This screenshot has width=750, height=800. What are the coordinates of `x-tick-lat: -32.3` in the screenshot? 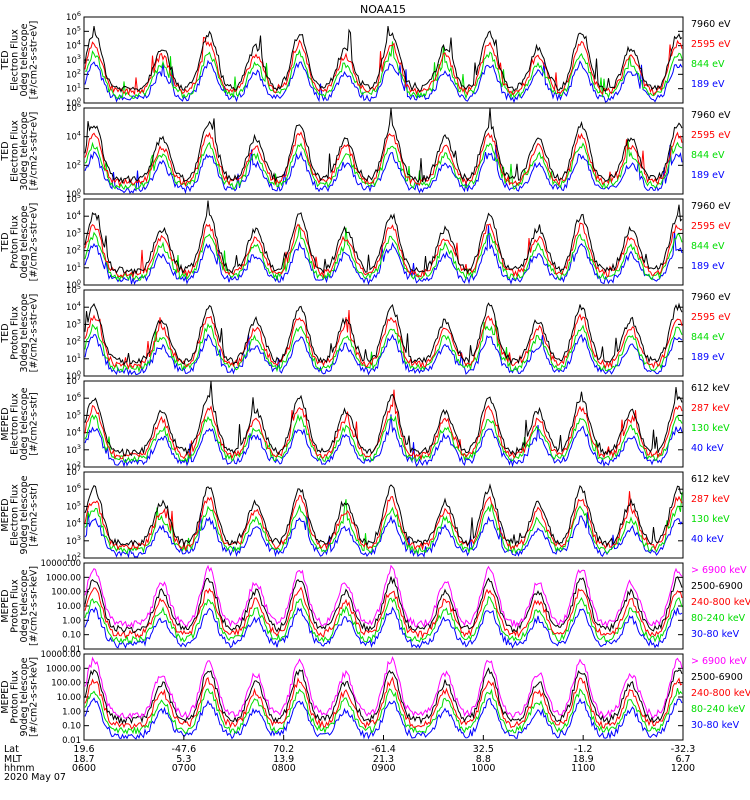 It's located at (683, 749).